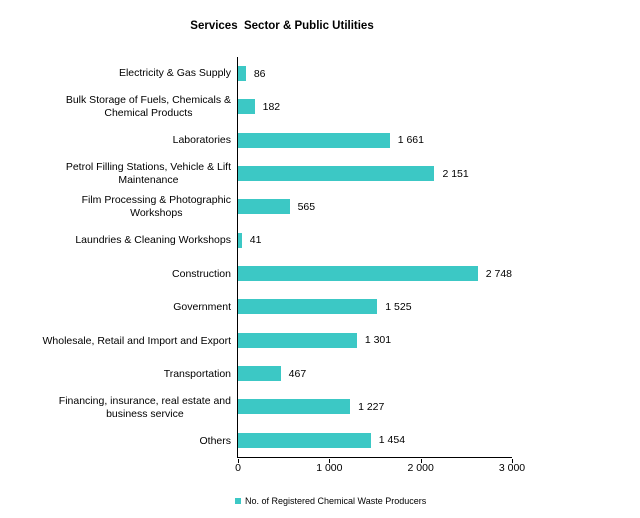  Describe the element at coordinates (282, 26) in the screenshot. I see `chart-title: Services Sector & Public Utilities` at that location.